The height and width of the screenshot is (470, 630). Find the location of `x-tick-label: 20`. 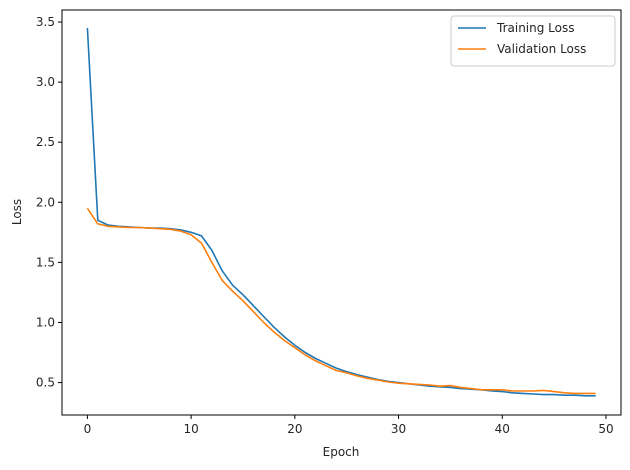

x-tick-label: 20 is located at coordinates (294, 429).